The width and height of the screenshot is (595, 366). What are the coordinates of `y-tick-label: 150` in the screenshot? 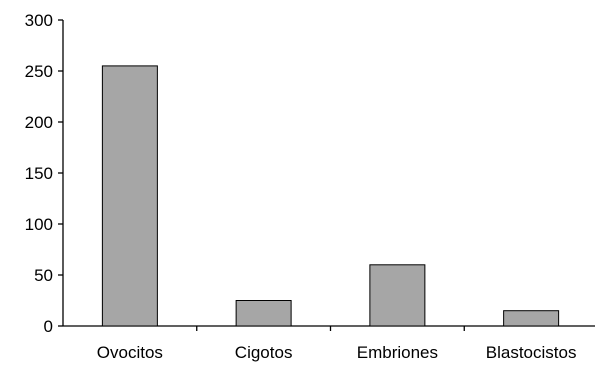 It's located at (39, 173).